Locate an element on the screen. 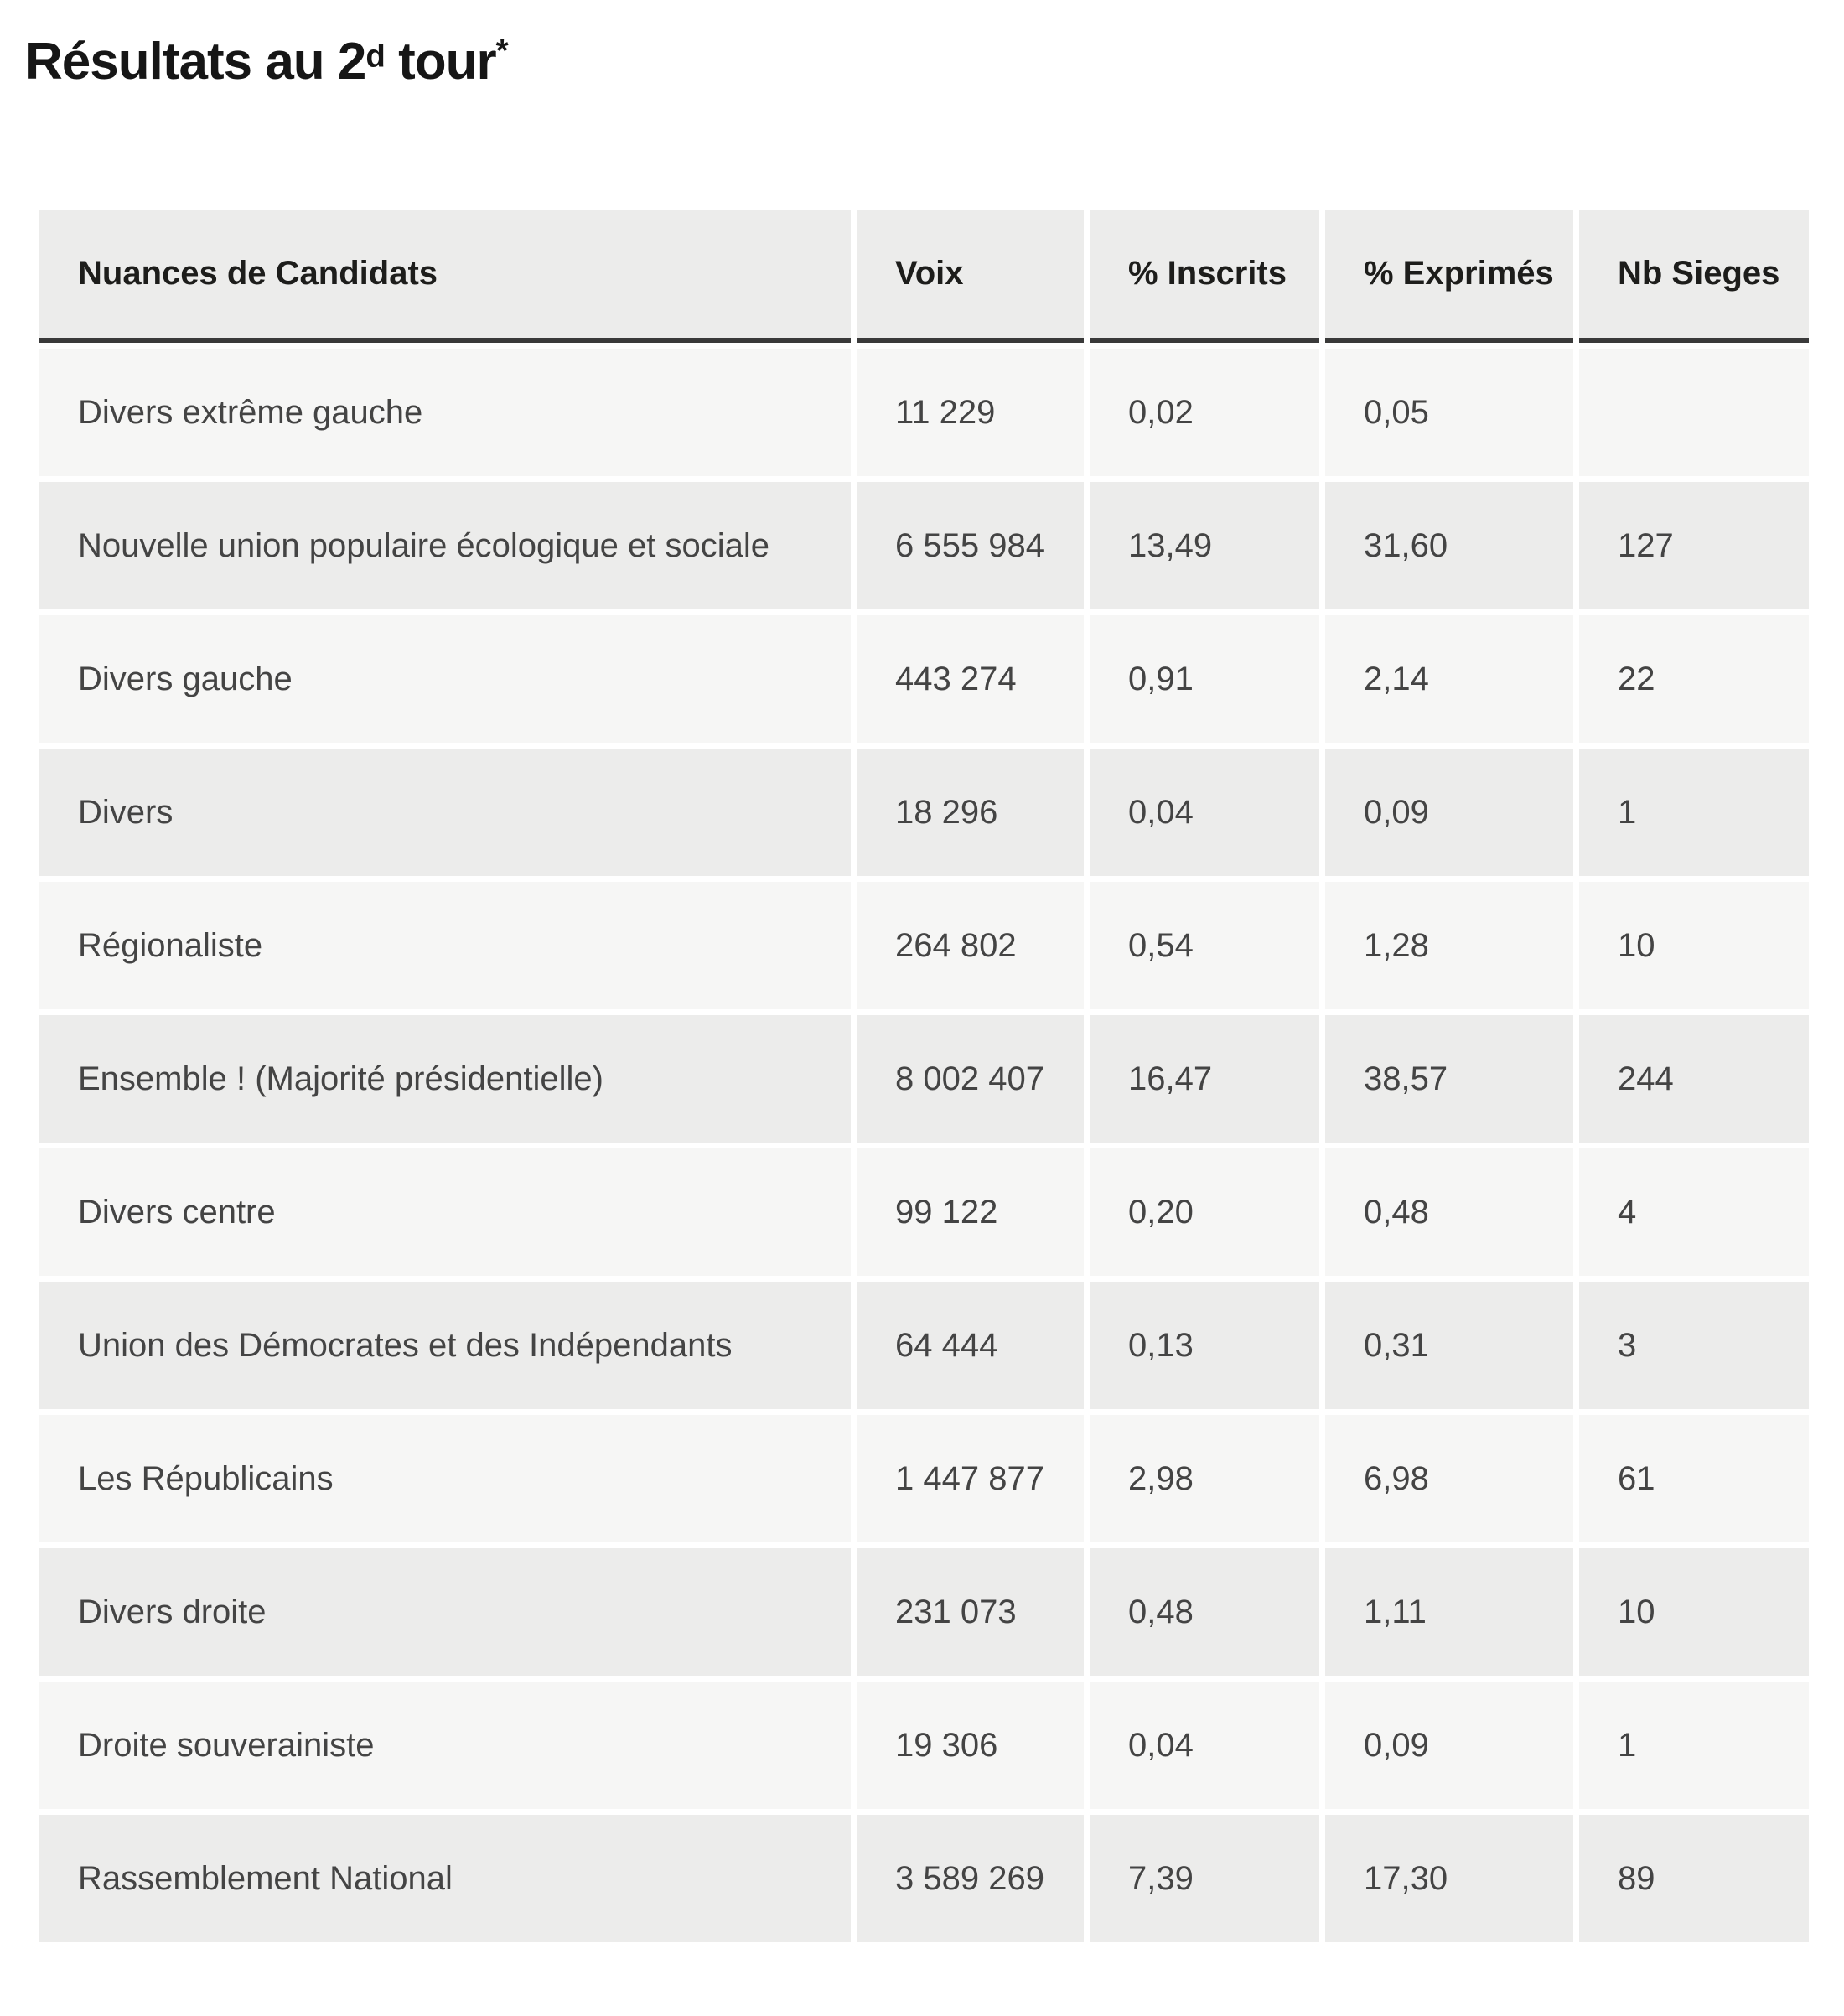  cell-exprimes: 38,57 is located at coordinates (1449, 1079).